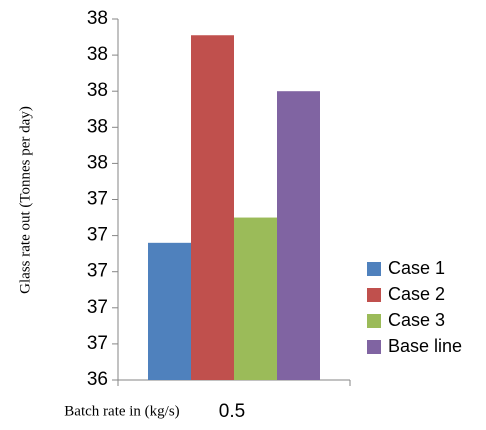 This screenshot has width=486, height=430. Describe the element at coordinates (232, 411) in the screenshot. I see `x-tick-label: 0.5` at that location.